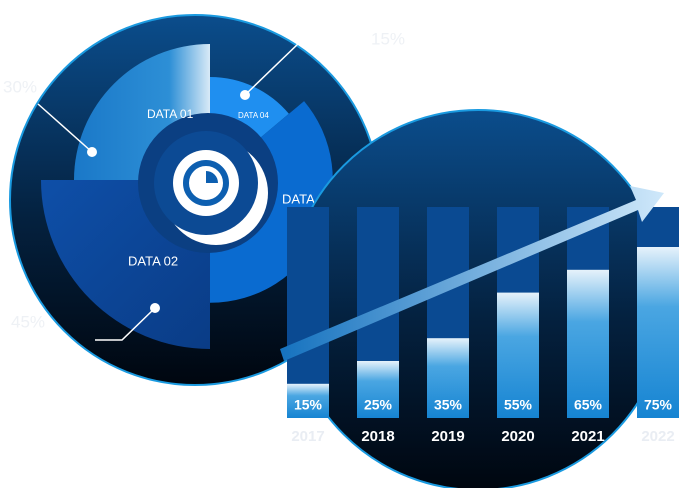  What do you see at coordinates (378, 405) in the screenshot?
I see `value-label: 25%` at bounding box center [378, 405].